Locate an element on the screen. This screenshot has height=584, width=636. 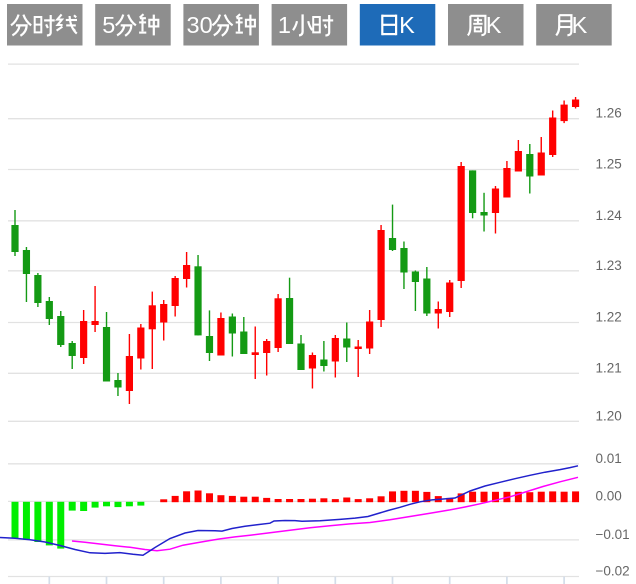
svg-text: 30 is located at coordinates (200, 25).